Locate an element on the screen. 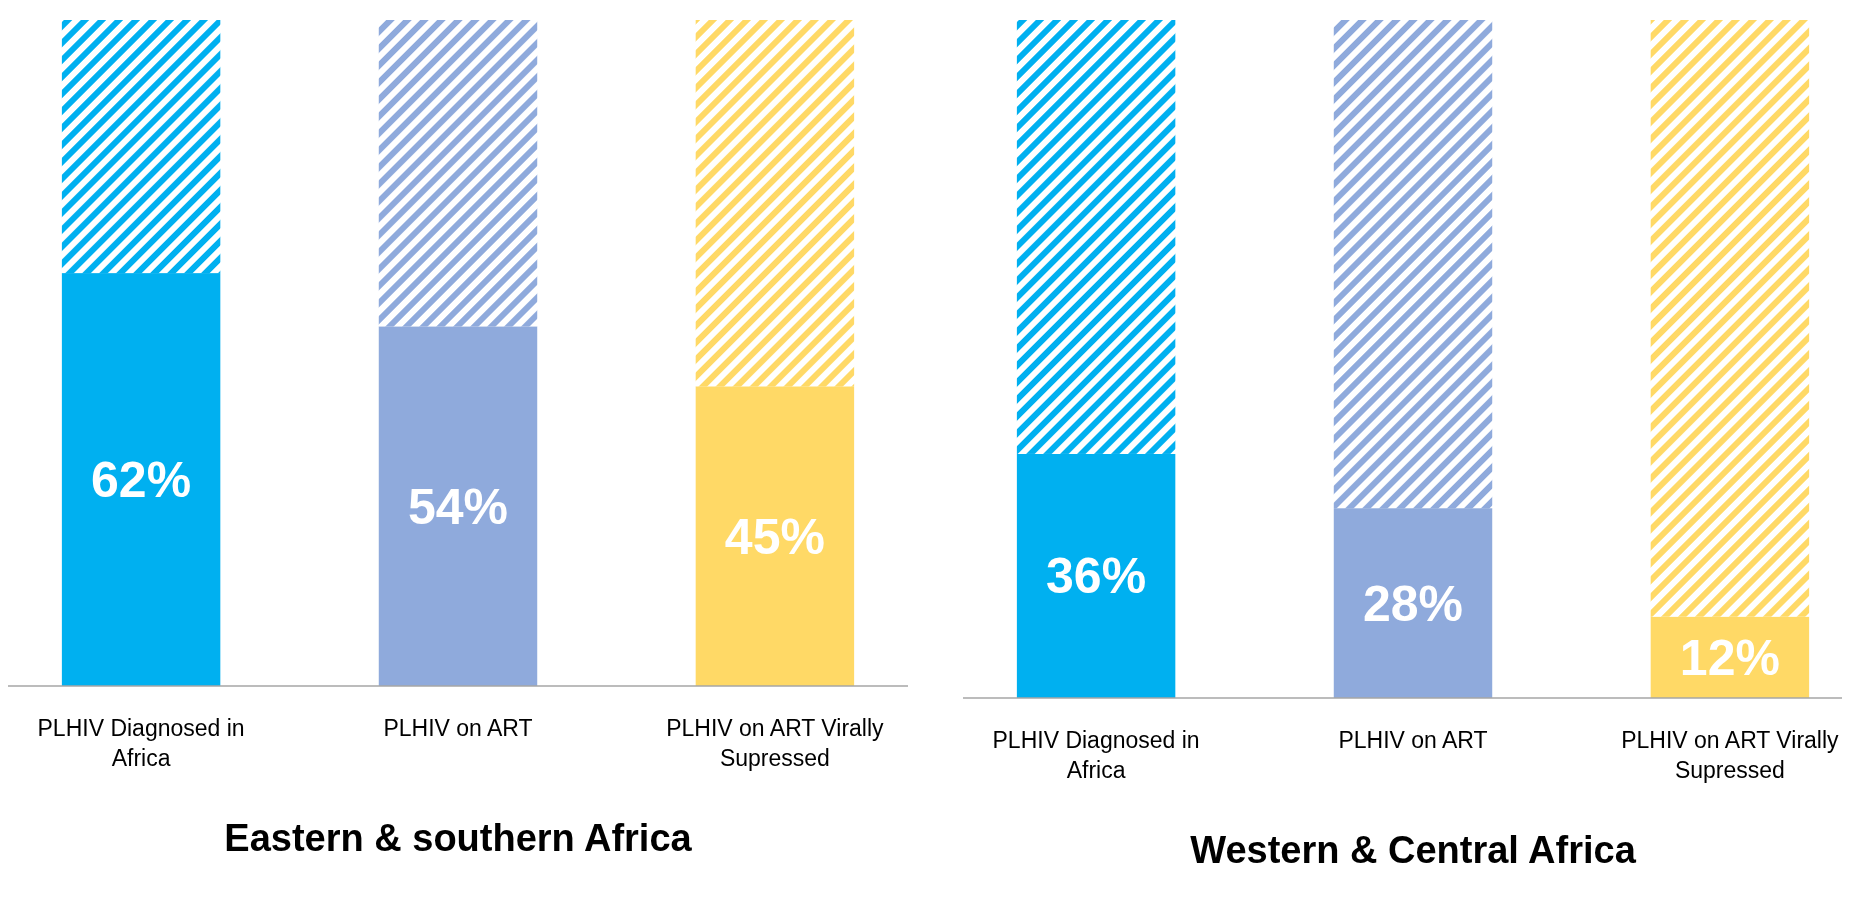 The height and width of the screenshot is (898, 1850). data-label: 36% is located at coordinates (1096, 576).